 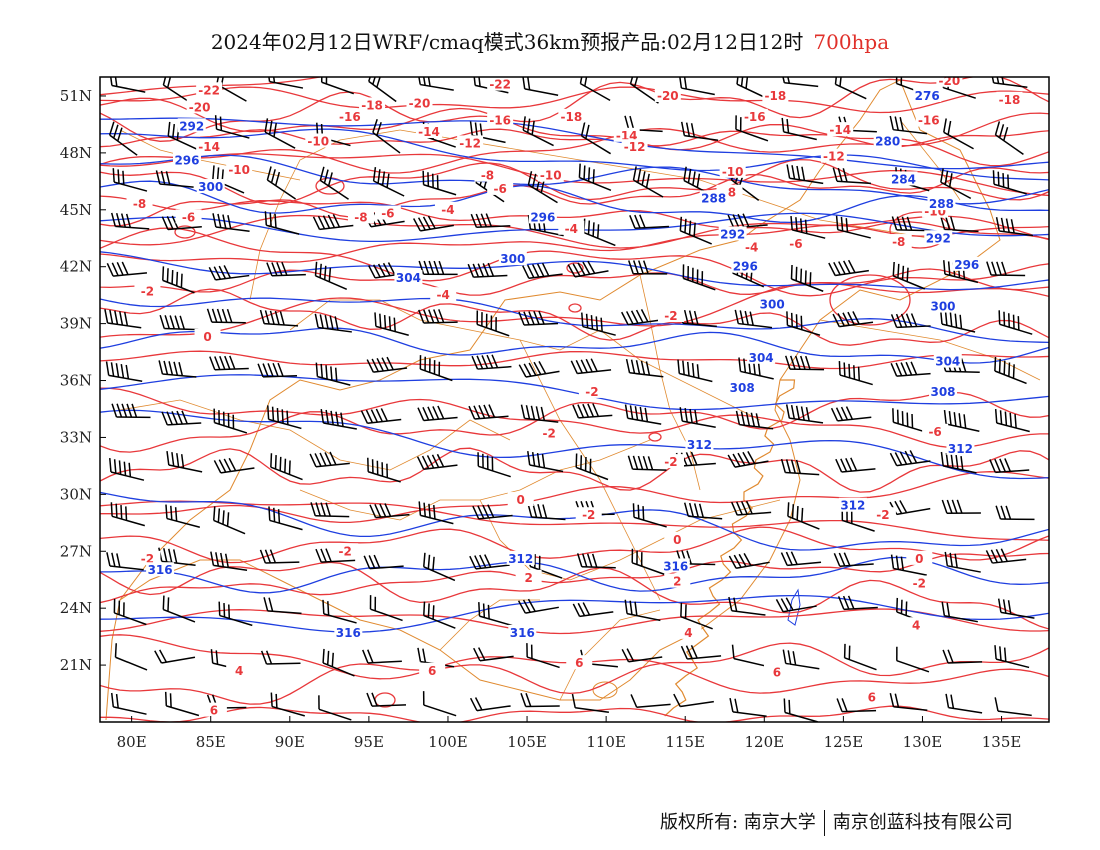 I want to click on height-label: 316, so click(x=348, y=633).